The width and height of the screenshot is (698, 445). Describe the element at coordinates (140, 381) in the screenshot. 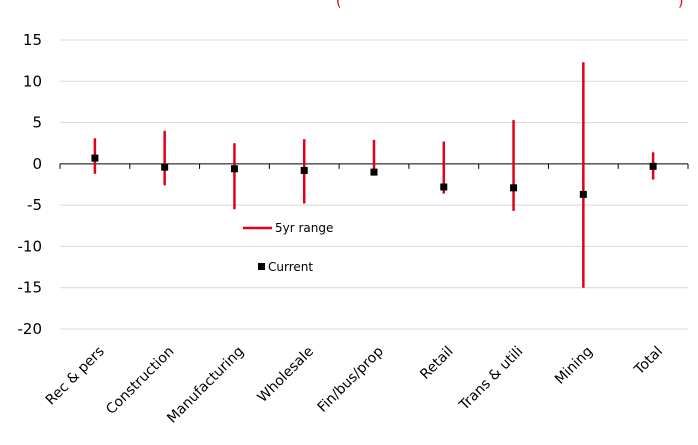

I see `x-tick-label: Construction` at that location.